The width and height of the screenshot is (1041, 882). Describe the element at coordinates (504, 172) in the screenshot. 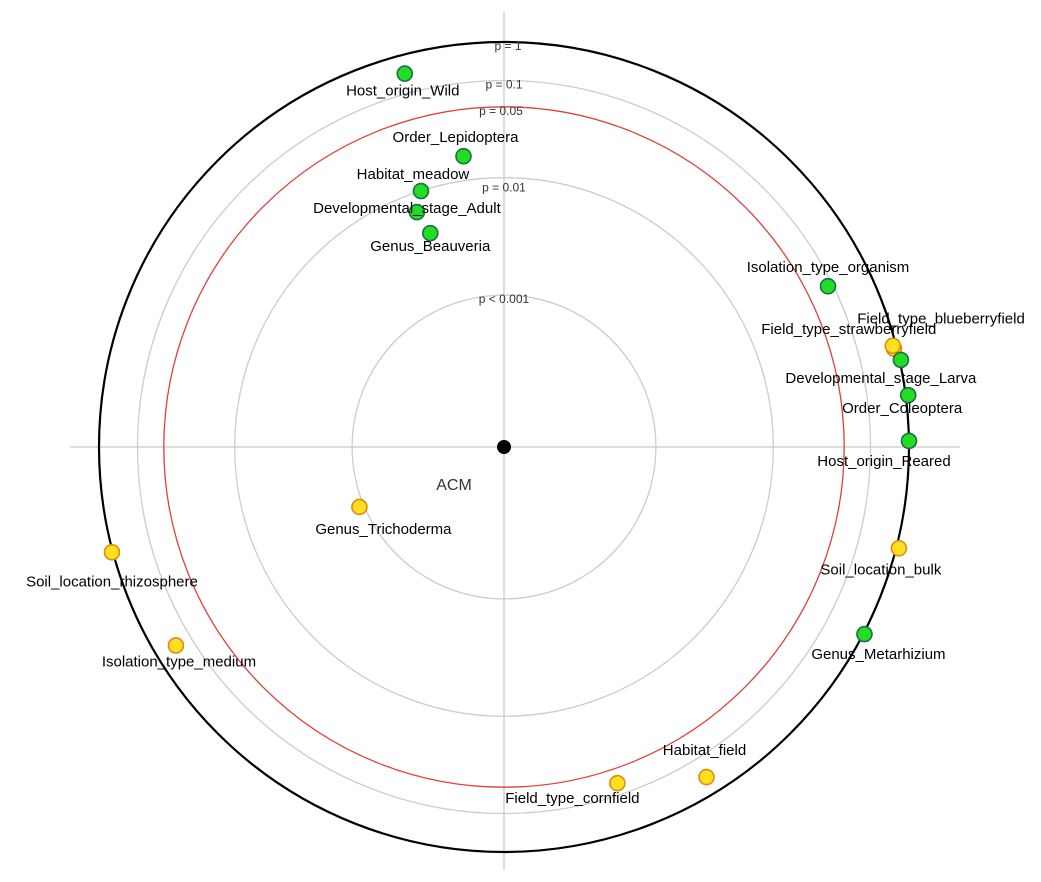

I see `ring-labels: p = 1 p = 0.1 p = 0.05 p = 0.01 p < 0.001` at that location.